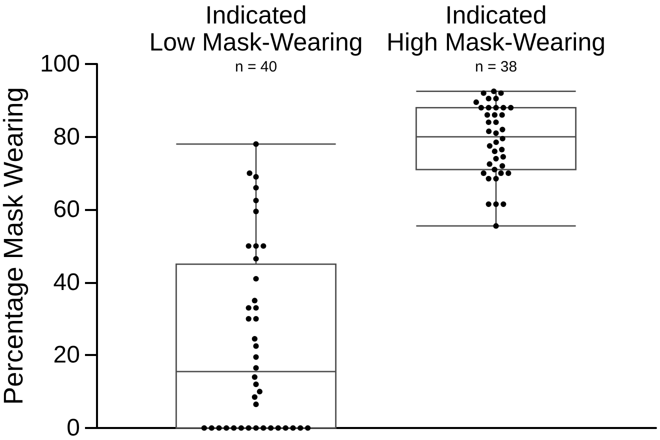 The width and height of the screenshot is (660, 440). I want to click on annotation: n = 40, so click(256, 67).